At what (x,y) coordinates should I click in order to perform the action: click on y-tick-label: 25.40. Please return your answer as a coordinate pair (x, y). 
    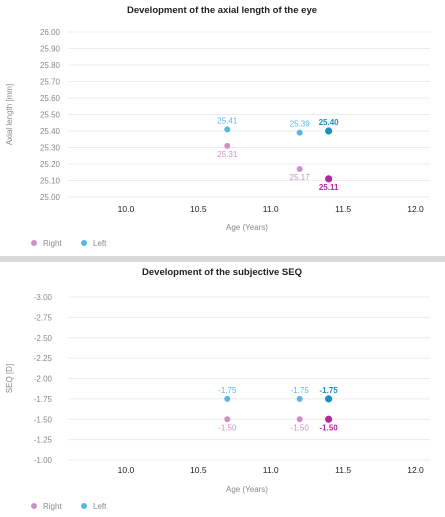
    Looking at the image, I should click on (50, 131).